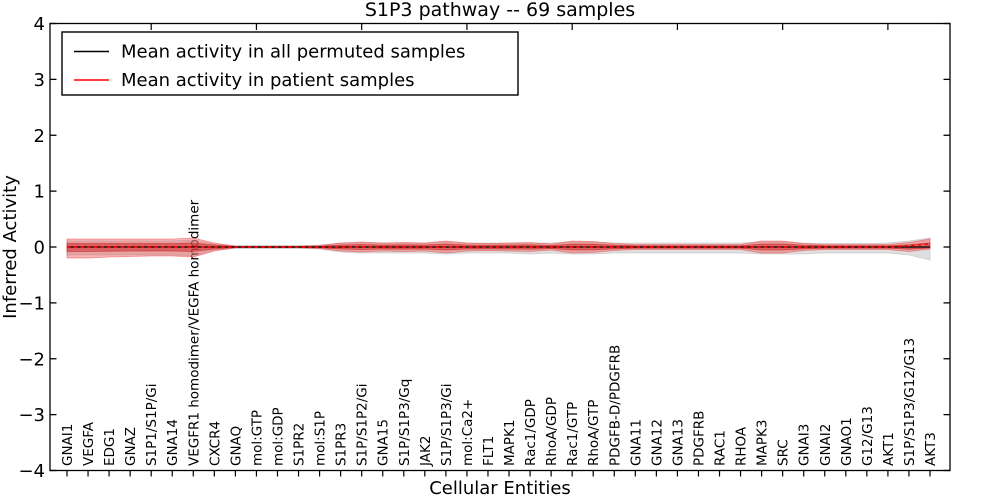 Image resolution: width=1000 pixels, height=500 pixels. What do you see at coordinates (10, 247) in the screenshot?
I see `y-axis-label: Inferred Activity` at bounding box center [10, 247].